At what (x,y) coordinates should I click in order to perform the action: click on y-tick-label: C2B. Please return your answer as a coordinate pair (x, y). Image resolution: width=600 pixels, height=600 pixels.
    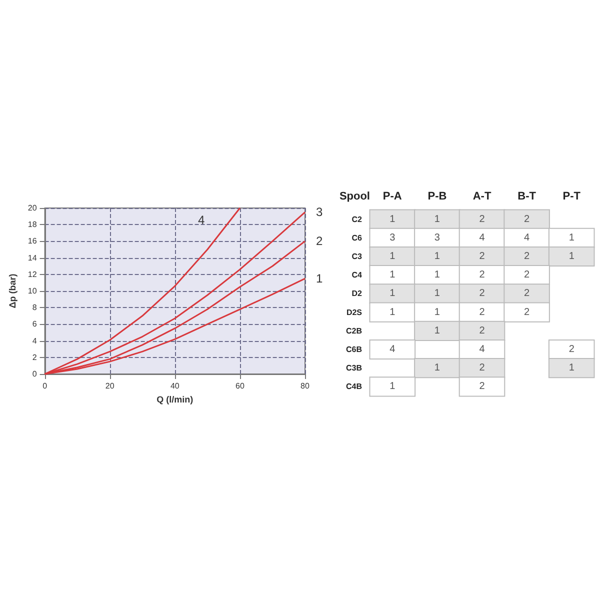
    Looking at the image, I should click on (354, 331).